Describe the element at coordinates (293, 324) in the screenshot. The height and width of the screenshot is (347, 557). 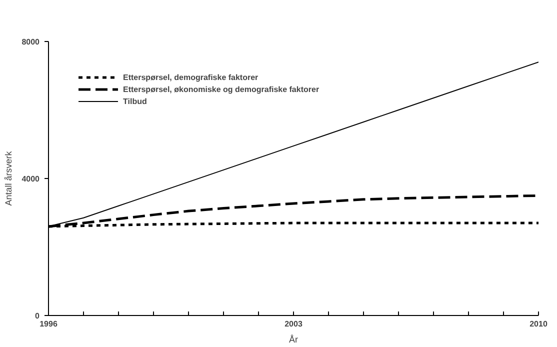
I see `x-tick-label: 2003` at that location.